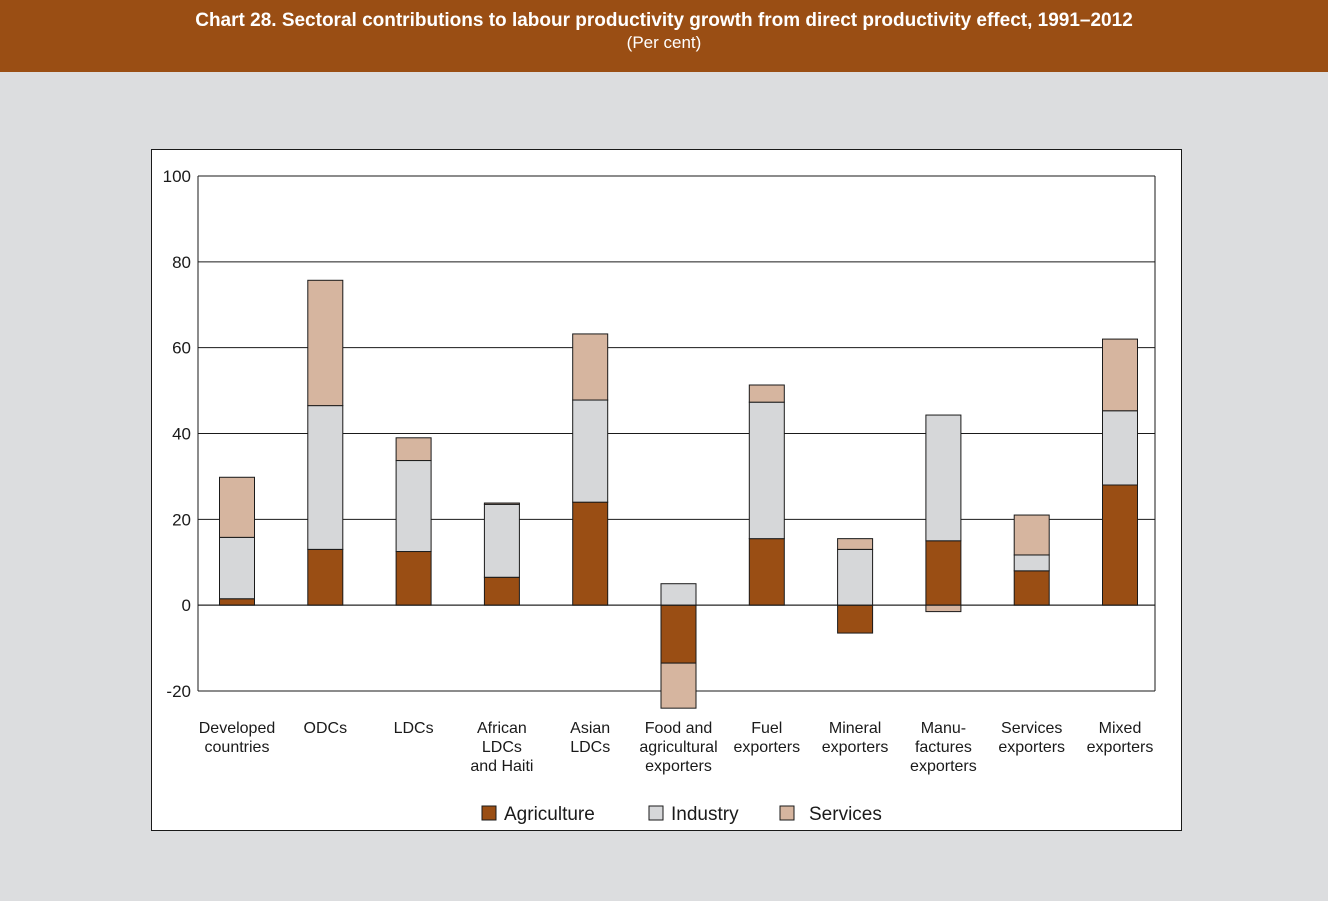  What do you see at coordinates (181, 519) in the screenshot?
I see `y-tick-label-2: 20` at bounding box center [181, 519].